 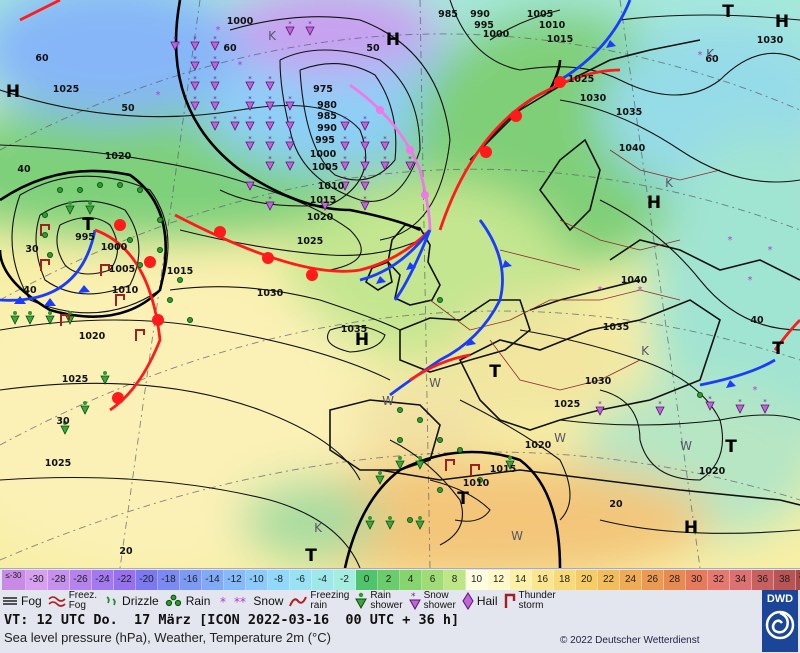 I want to click on temperature-scale-cell: -2, so click(x=345, y=580).